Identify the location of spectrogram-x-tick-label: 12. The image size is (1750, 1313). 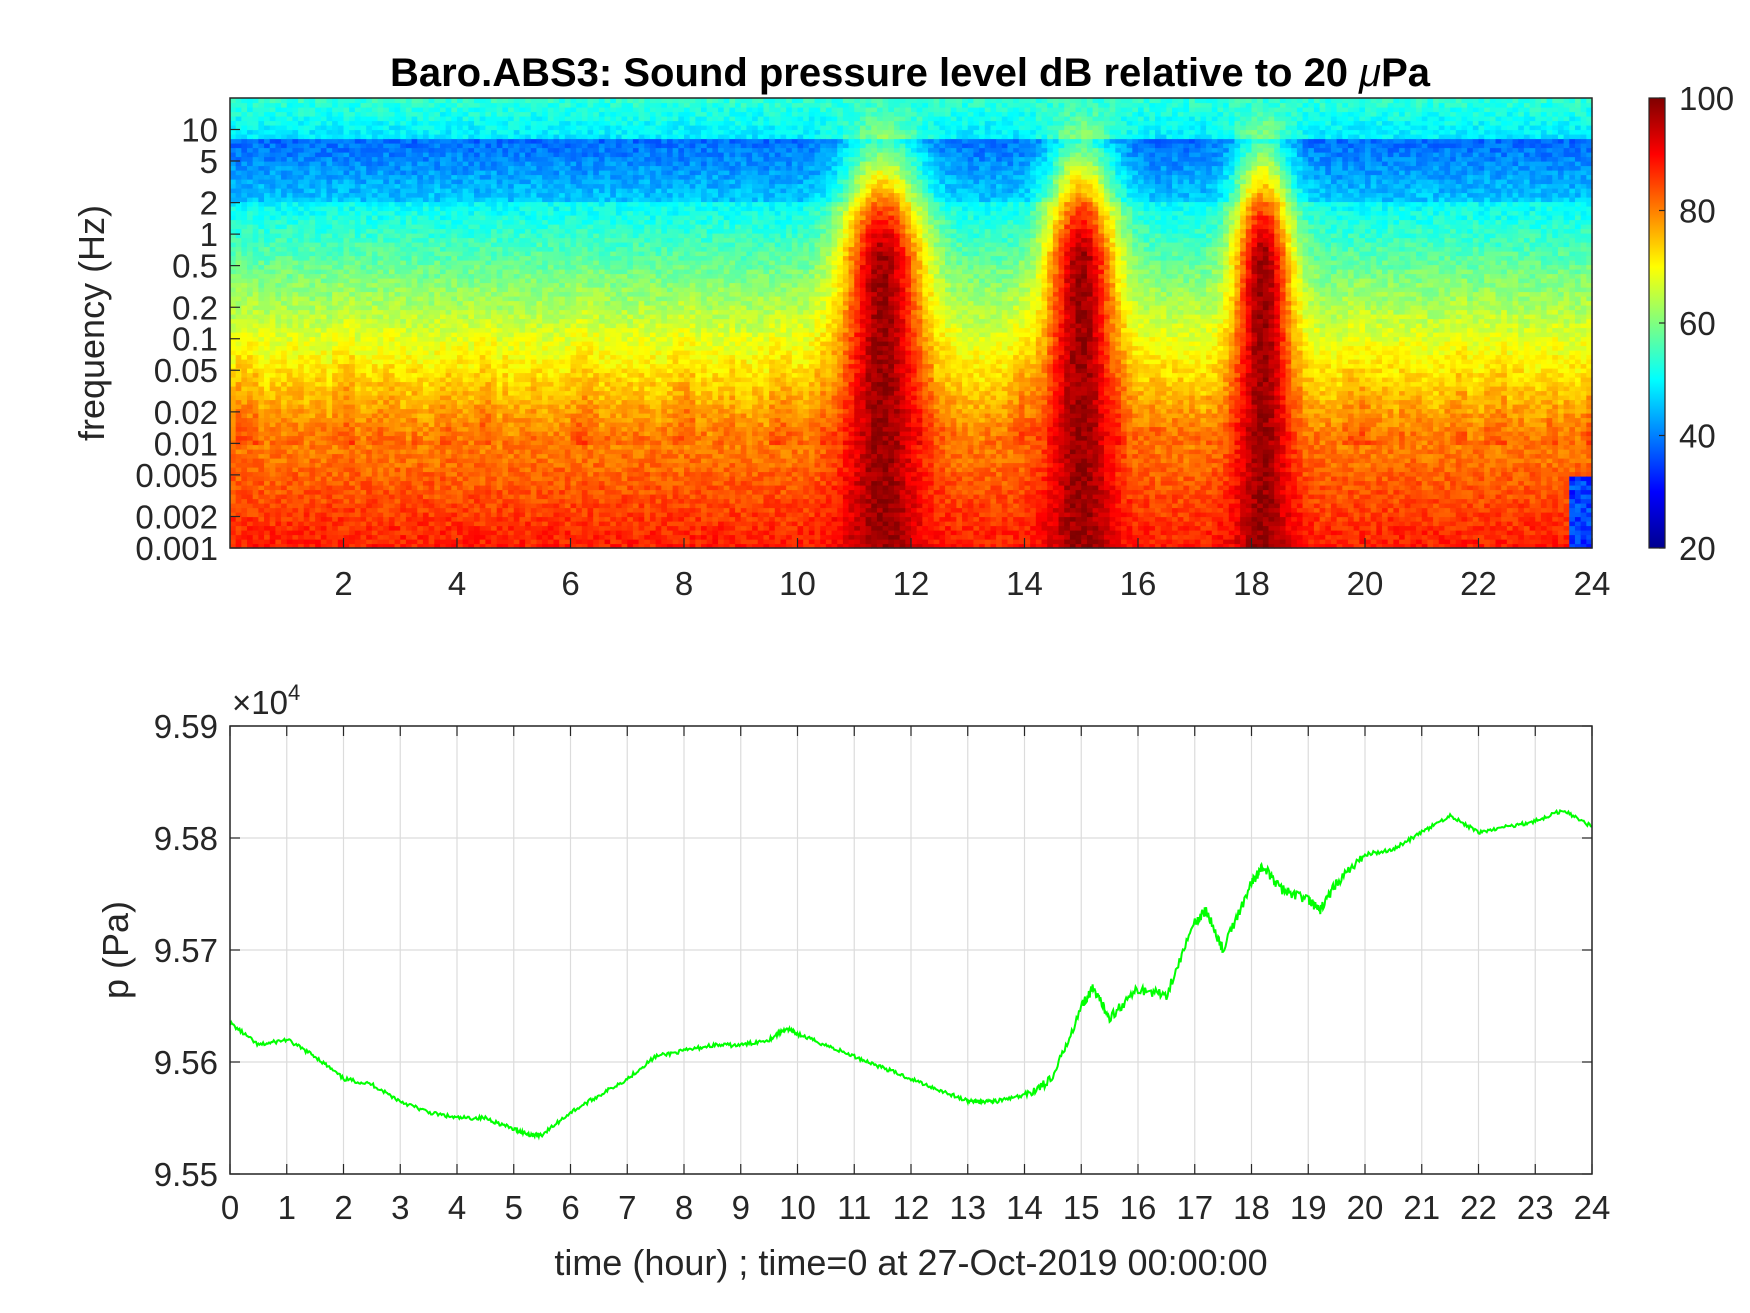
(911, 583).